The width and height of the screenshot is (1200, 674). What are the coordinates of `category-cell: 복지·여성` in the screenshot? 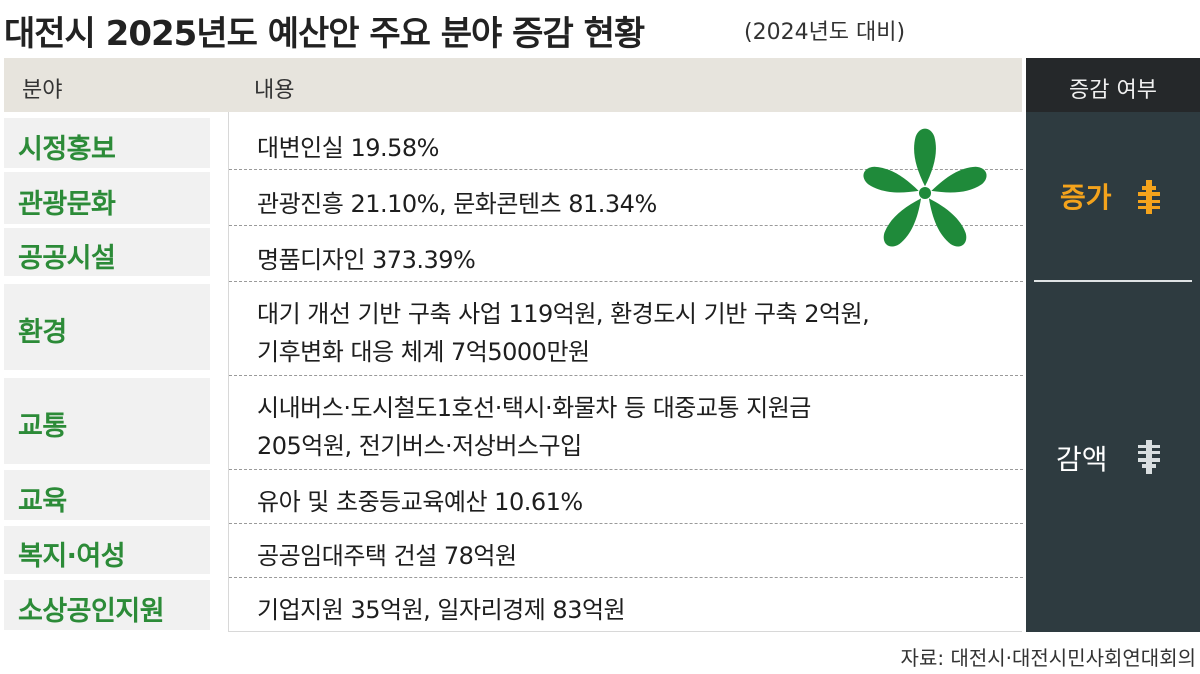 It's located at (107, 550).